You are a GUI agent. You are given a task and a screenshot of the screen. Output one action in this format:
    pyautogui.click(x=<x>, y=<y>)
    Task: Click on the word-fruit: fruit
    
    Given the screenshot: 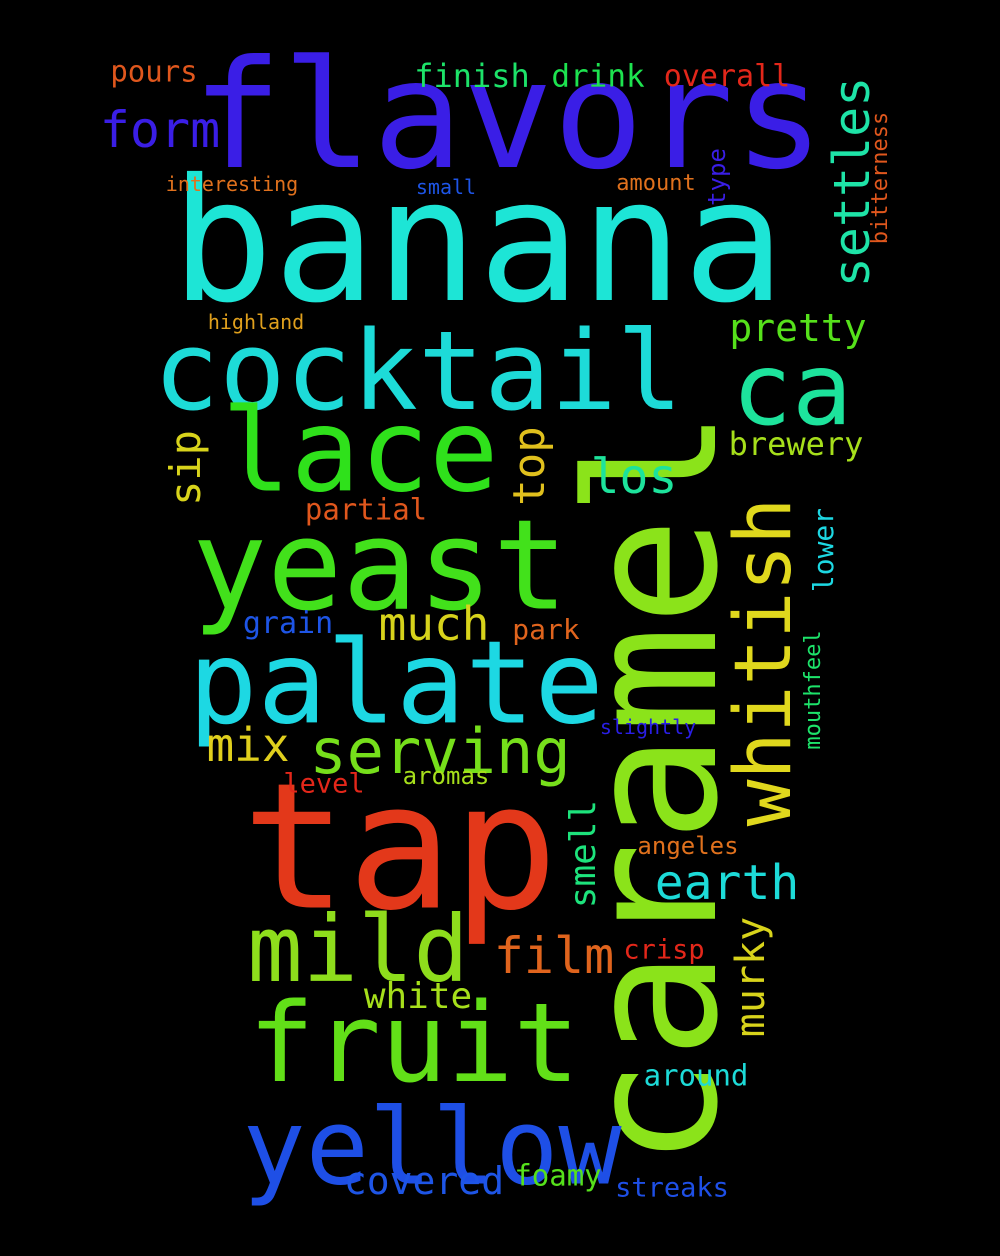 What is the action you would take?
    pyautogui.click(x=414, y=1043)
    